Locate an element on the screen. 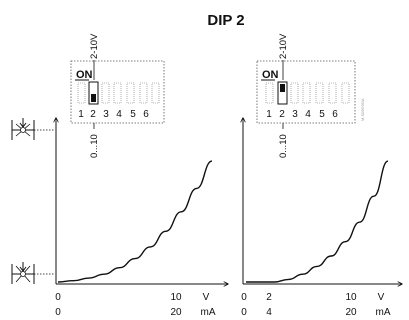 The width and height of the screenshot is (409, 320). watermark-code: M.S09G9OA is located at coordinates (362, 109).